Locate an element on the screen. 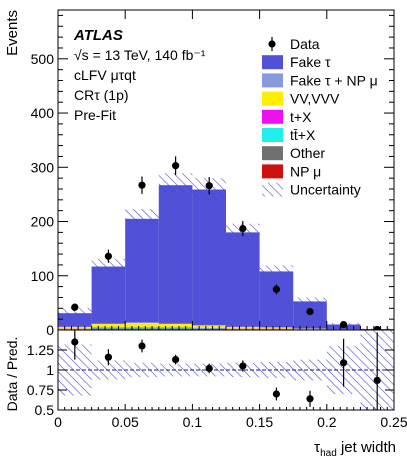  main-y-tick-label-0: 0 is located at coordinates (50, 330).